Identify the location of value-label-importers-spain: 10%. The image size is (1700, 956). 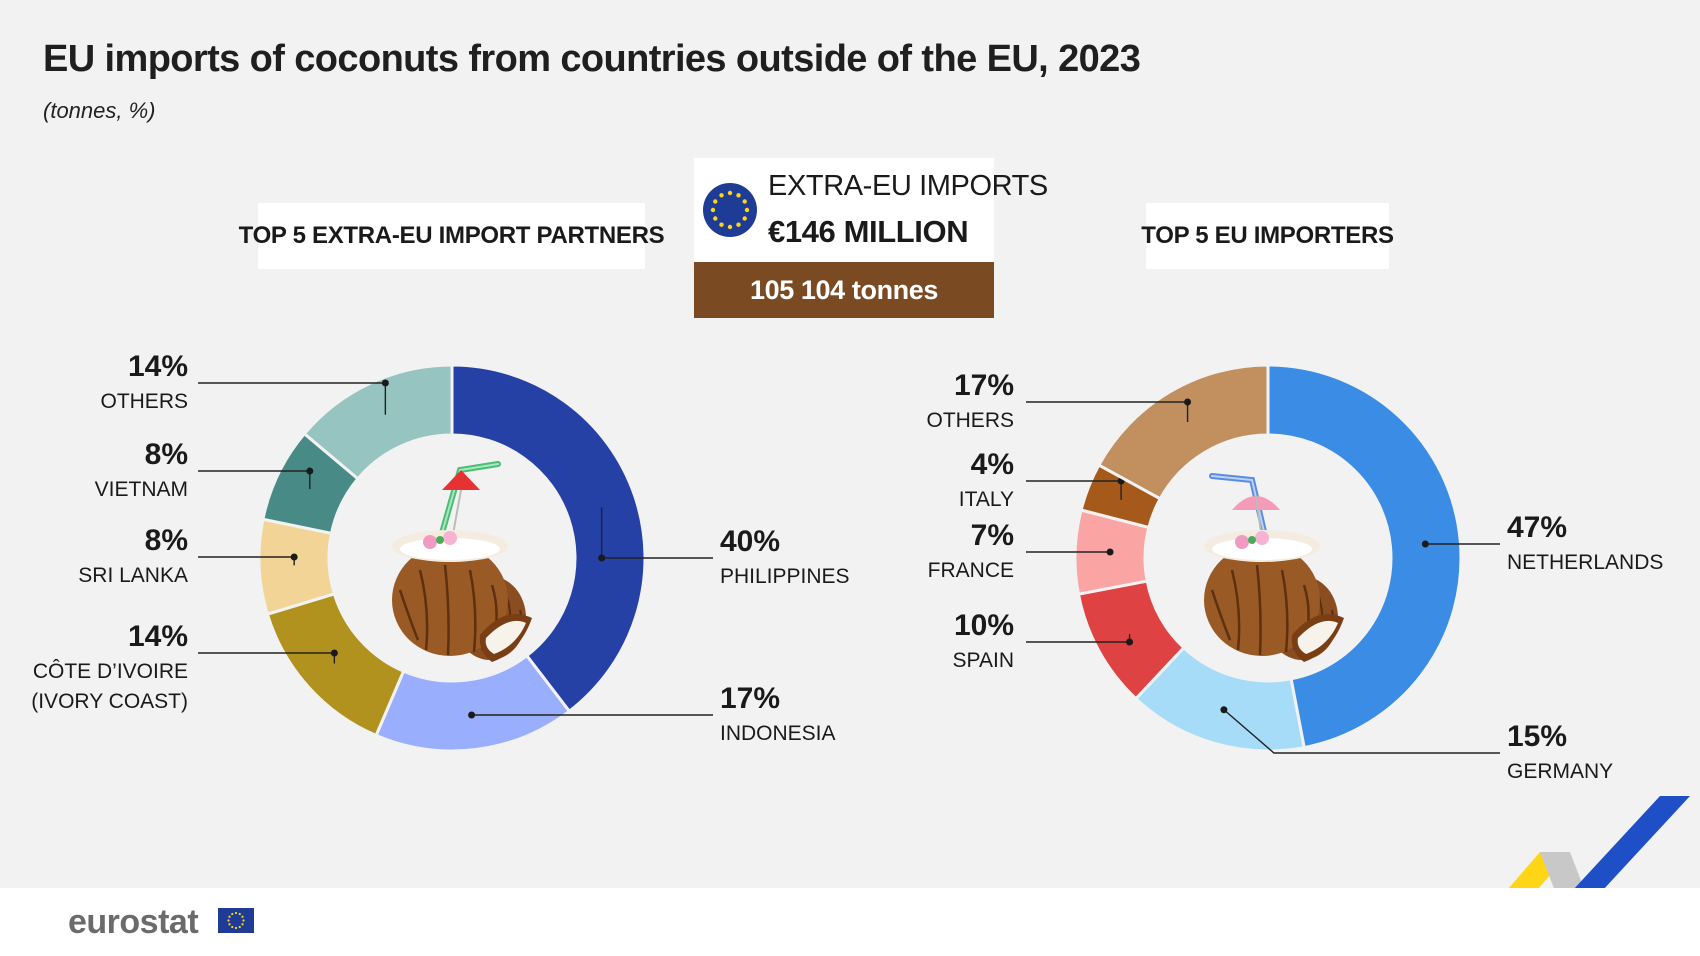
(984, 625).